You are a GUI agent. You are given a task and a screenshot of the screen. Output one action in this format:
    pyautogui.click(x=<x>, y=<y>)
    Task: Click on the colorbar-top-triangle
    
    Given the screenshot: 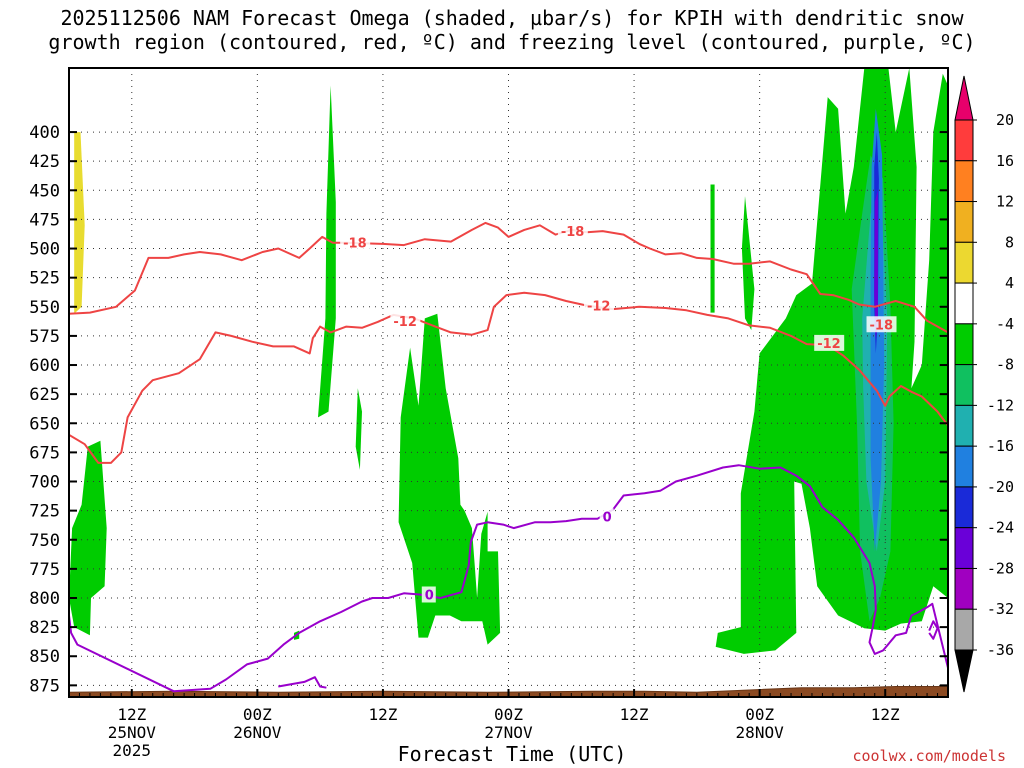 What is the action you would take?
    pyautogui.click(x=964, y=98)
    